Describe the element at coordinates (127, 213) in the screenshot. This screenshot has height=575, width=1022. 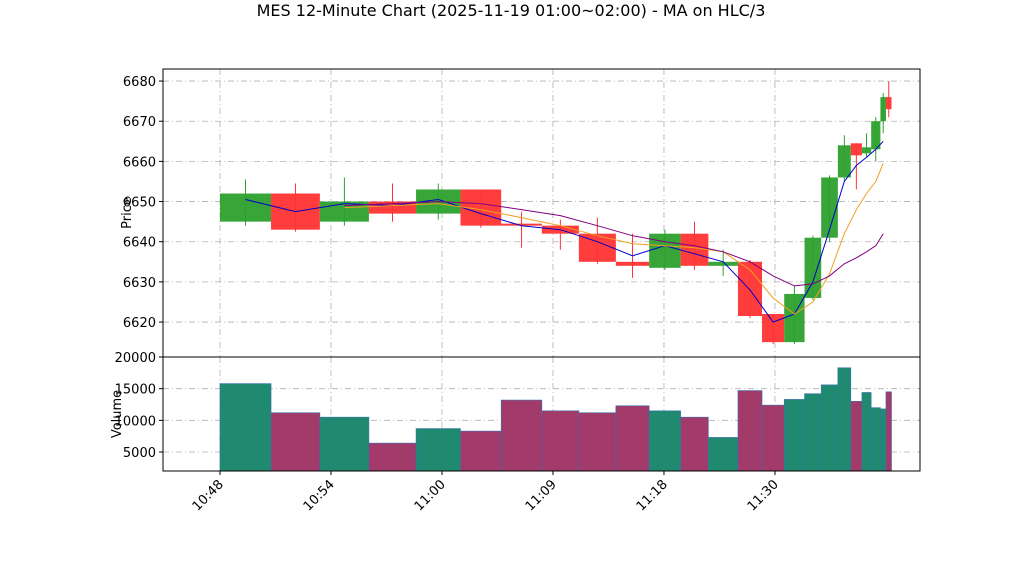
I see `y-axis-label: Price` at that location.